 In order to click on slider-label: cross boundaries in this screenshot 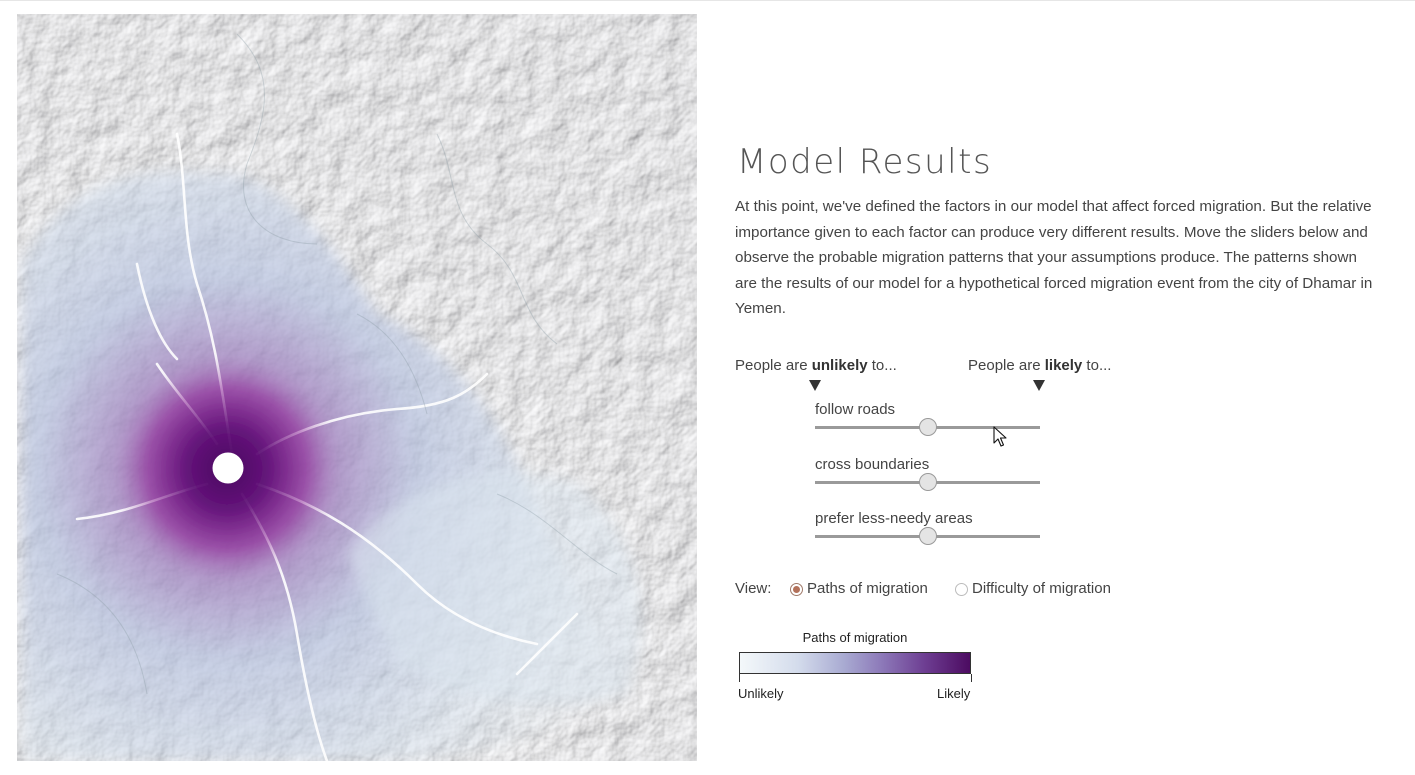, I will do `click(872, 464)`.